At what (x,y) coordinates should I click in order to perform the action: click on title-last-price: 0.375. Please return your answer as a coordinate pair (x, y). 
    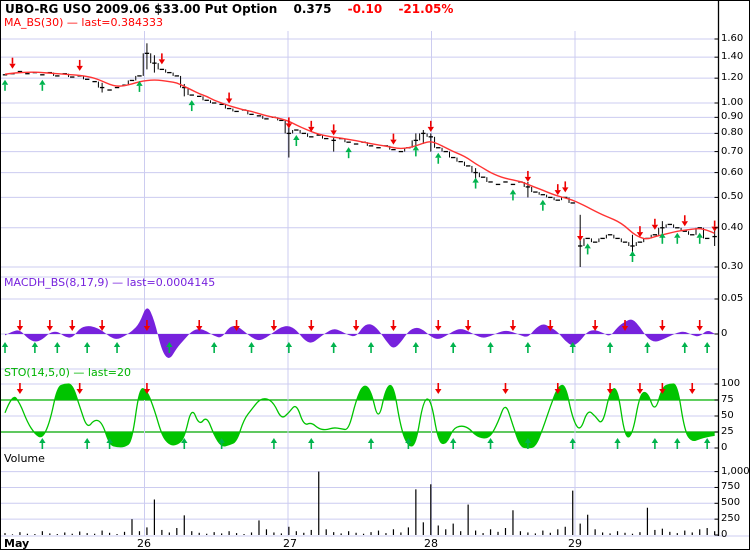
    Looking at the image, I should click on (312, 9).